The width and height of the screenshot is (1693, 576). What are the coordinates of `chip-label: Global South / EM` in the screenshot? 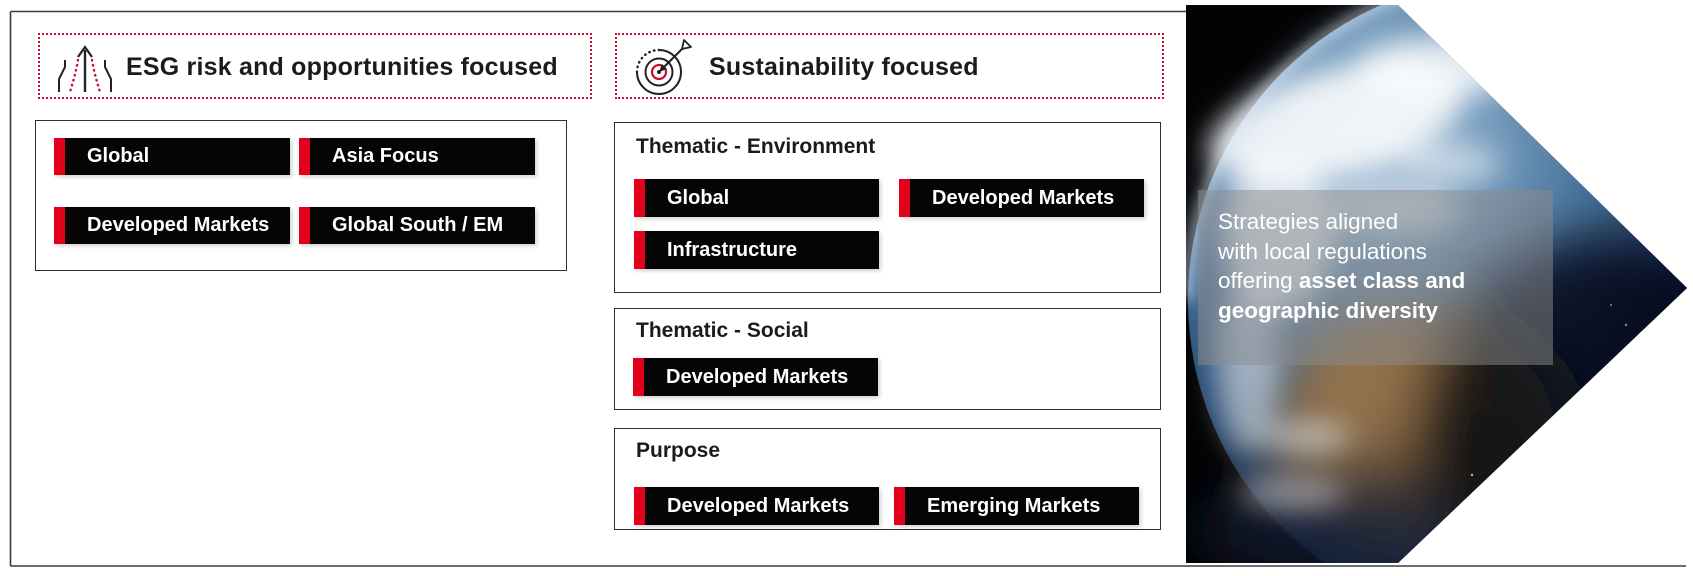 It's located at (418, 225).